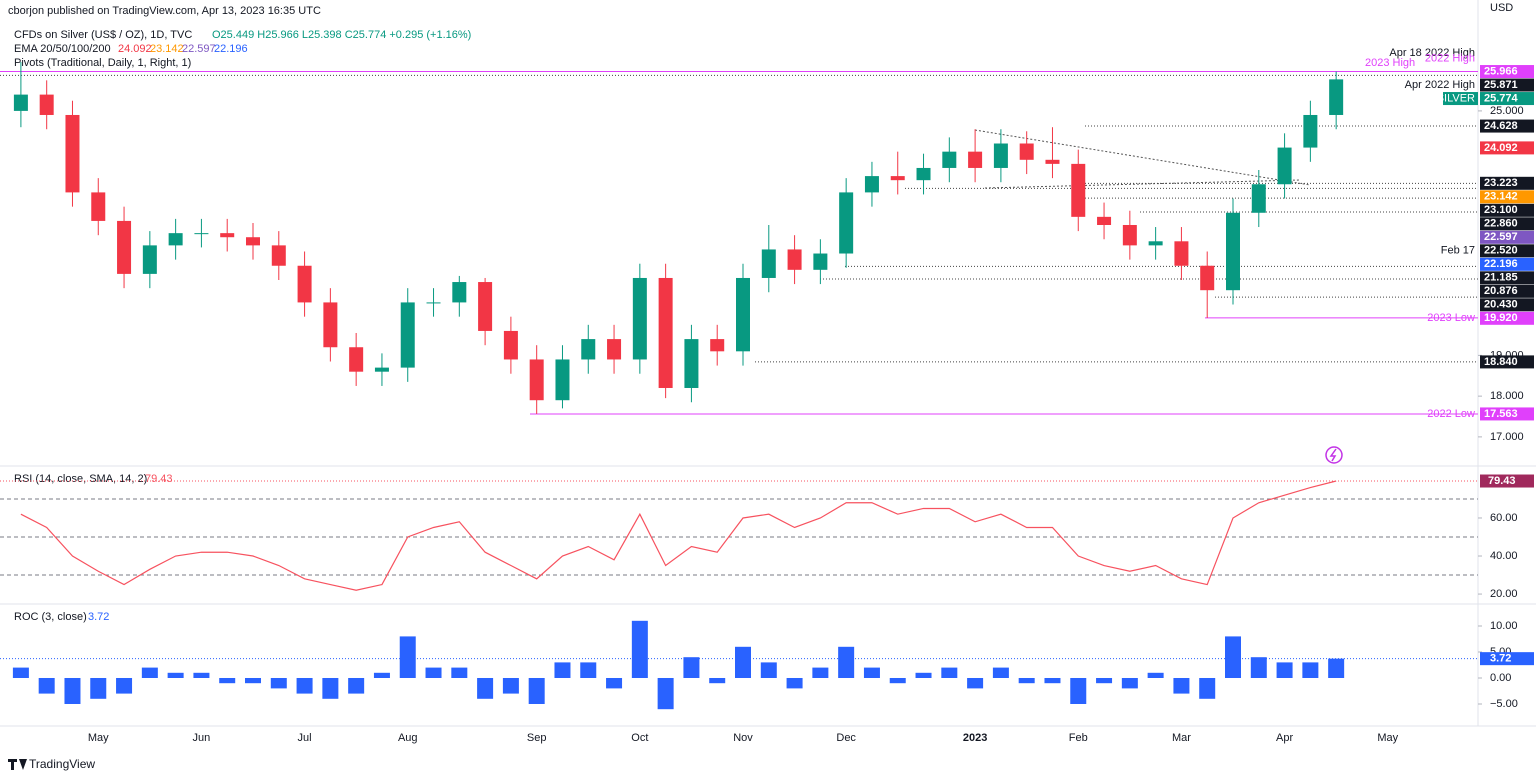 This screenshot has width=1536, height=779. Describe the element at coordinates (1390, 63) in the screenshot. I see `annotation: 2023 High` at that location.